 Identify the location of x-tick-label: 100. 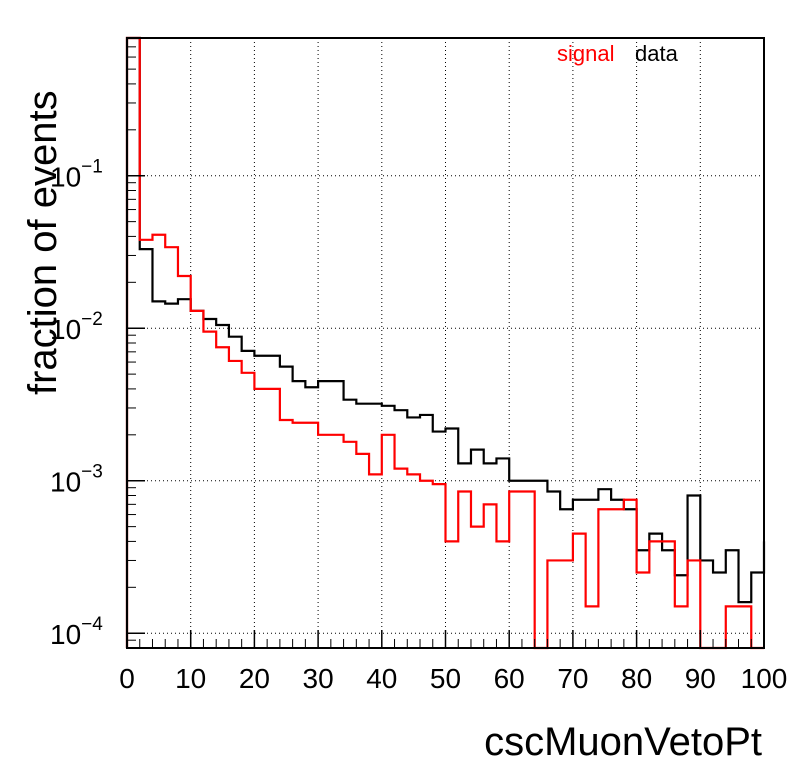
(764, 678).